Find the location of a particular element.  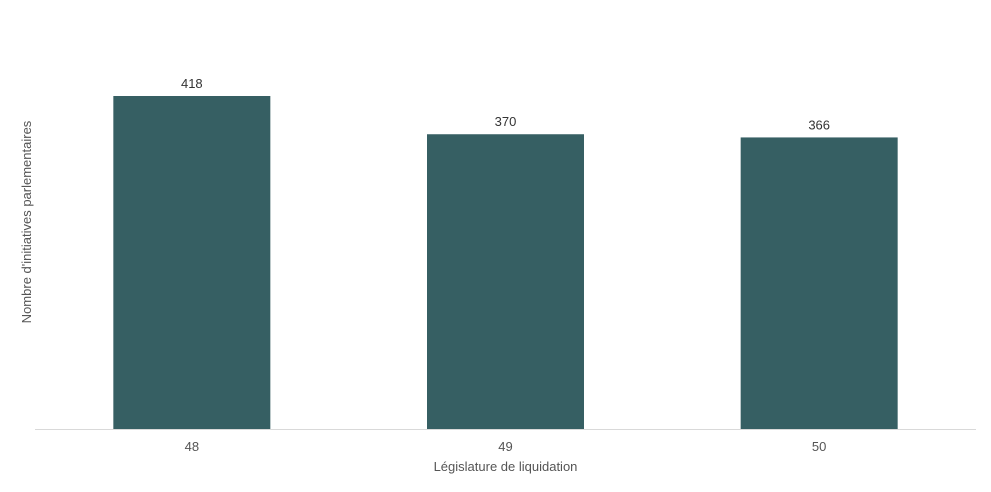

x-tick-label-48: 48 is located at coordinates (192, 446).